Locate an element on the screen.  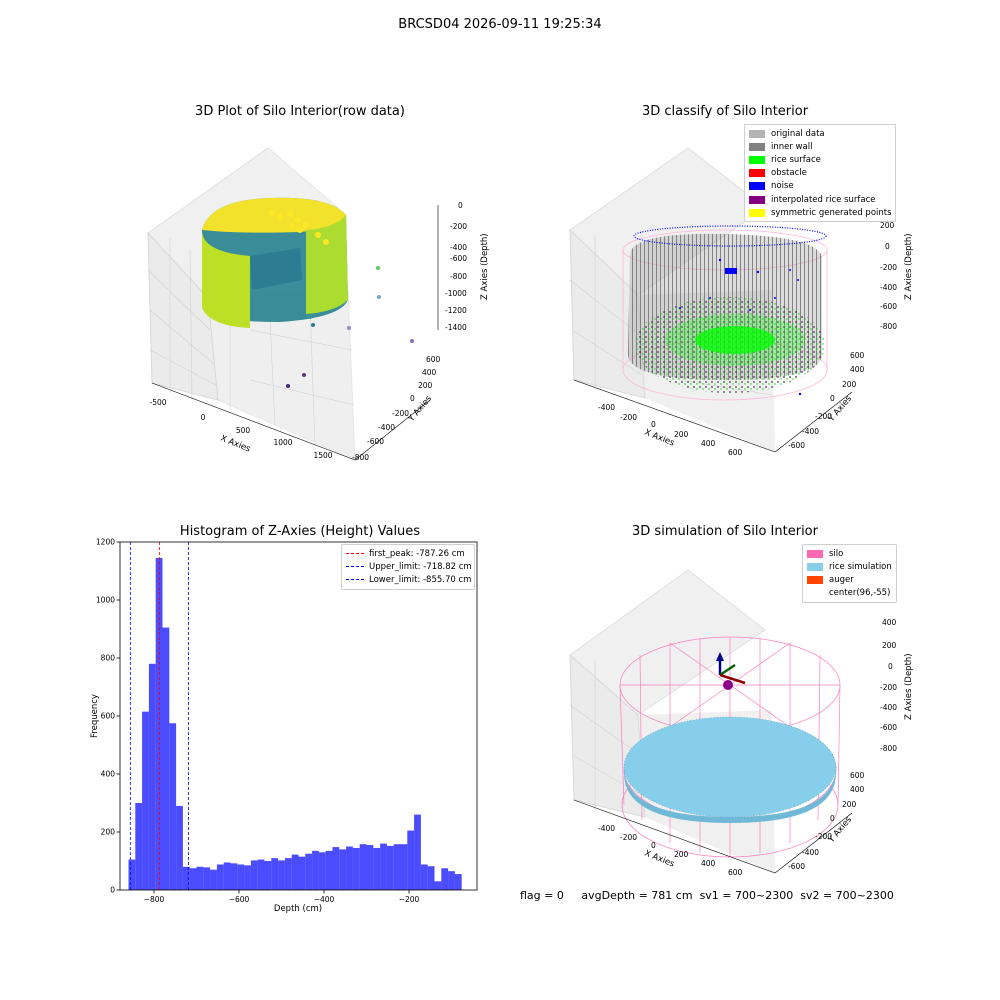
x-tick: 600 is located at coordinates (735, 452).